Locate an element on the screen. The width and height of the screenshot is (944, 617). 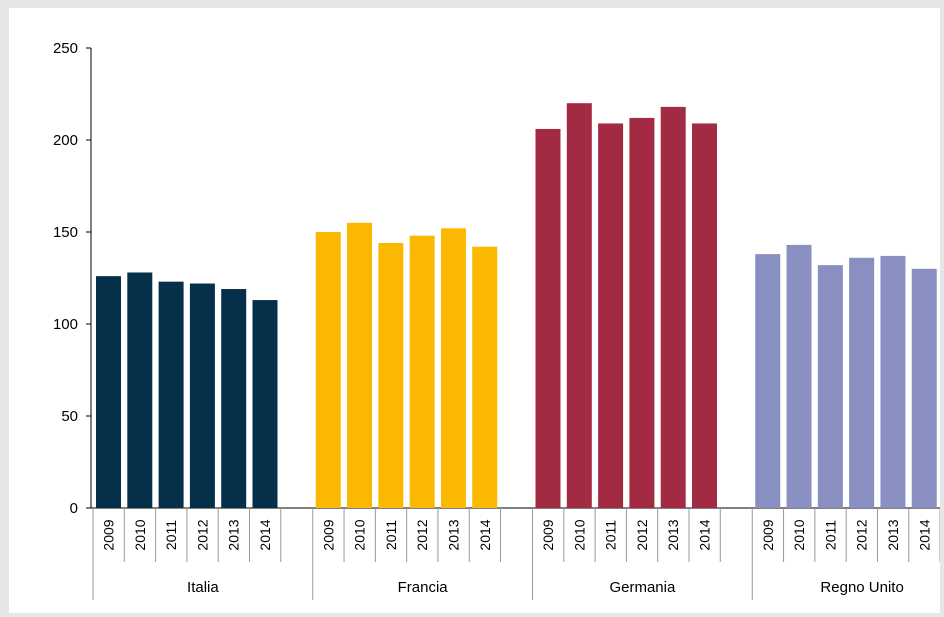
y-tick-label: 250 is located at coordinates (65, 48).